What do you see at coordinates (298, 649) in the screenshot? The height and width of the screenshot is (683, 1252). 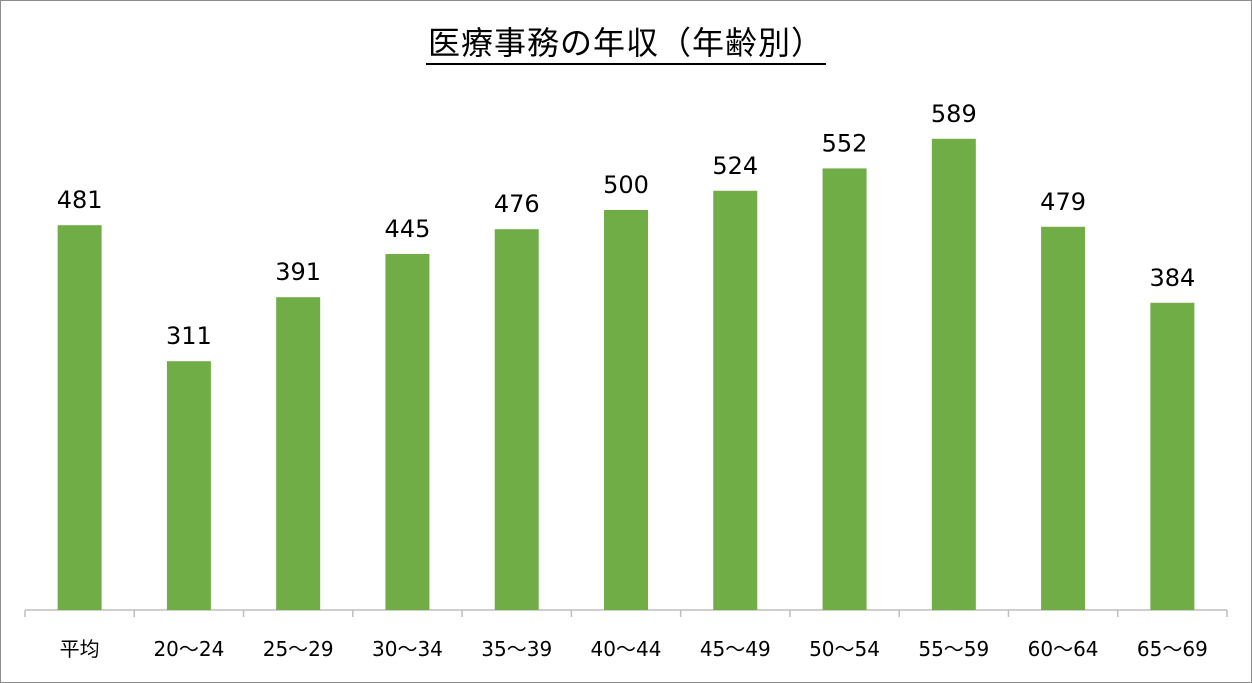 I see `x-tick-label-2: 25〜29` at bounding box center [298, 649].